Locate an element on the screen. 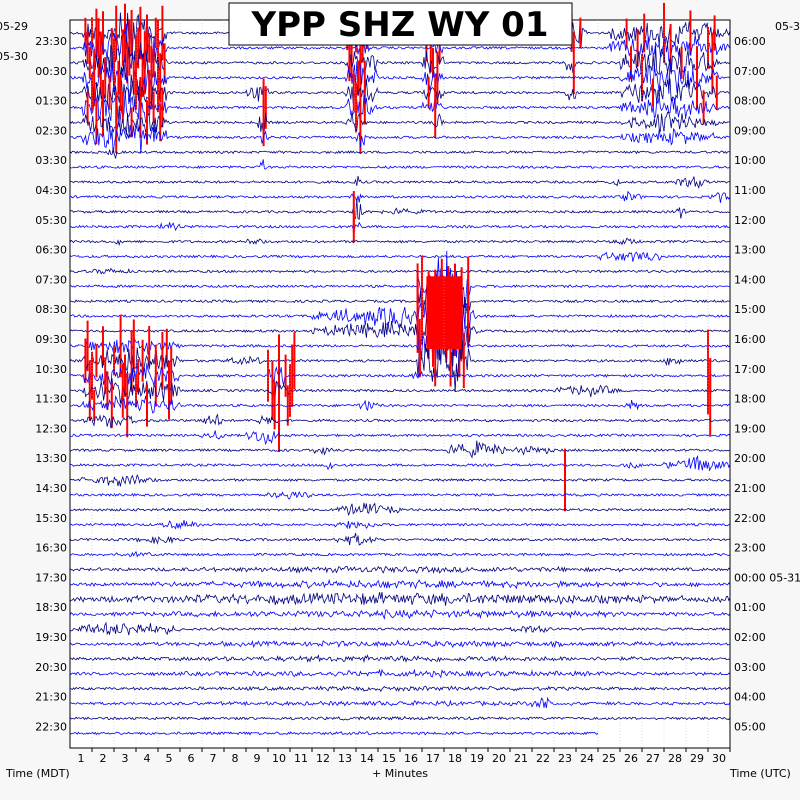  left-time-label: 04:30 is located at coordinates (51, 190).